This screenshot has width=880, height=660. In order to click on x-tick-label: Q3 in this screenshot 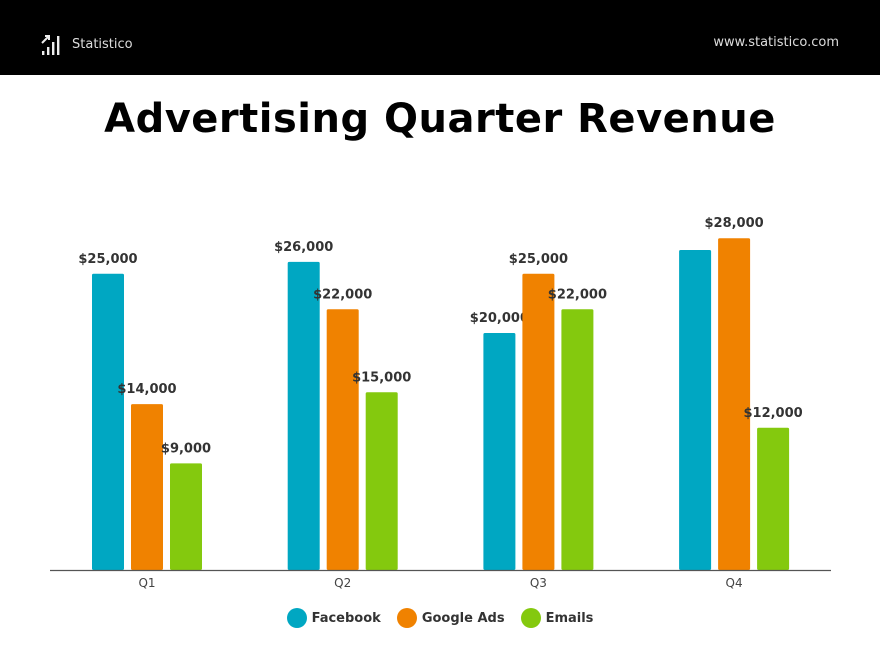, I will do `click(538, 583)`.